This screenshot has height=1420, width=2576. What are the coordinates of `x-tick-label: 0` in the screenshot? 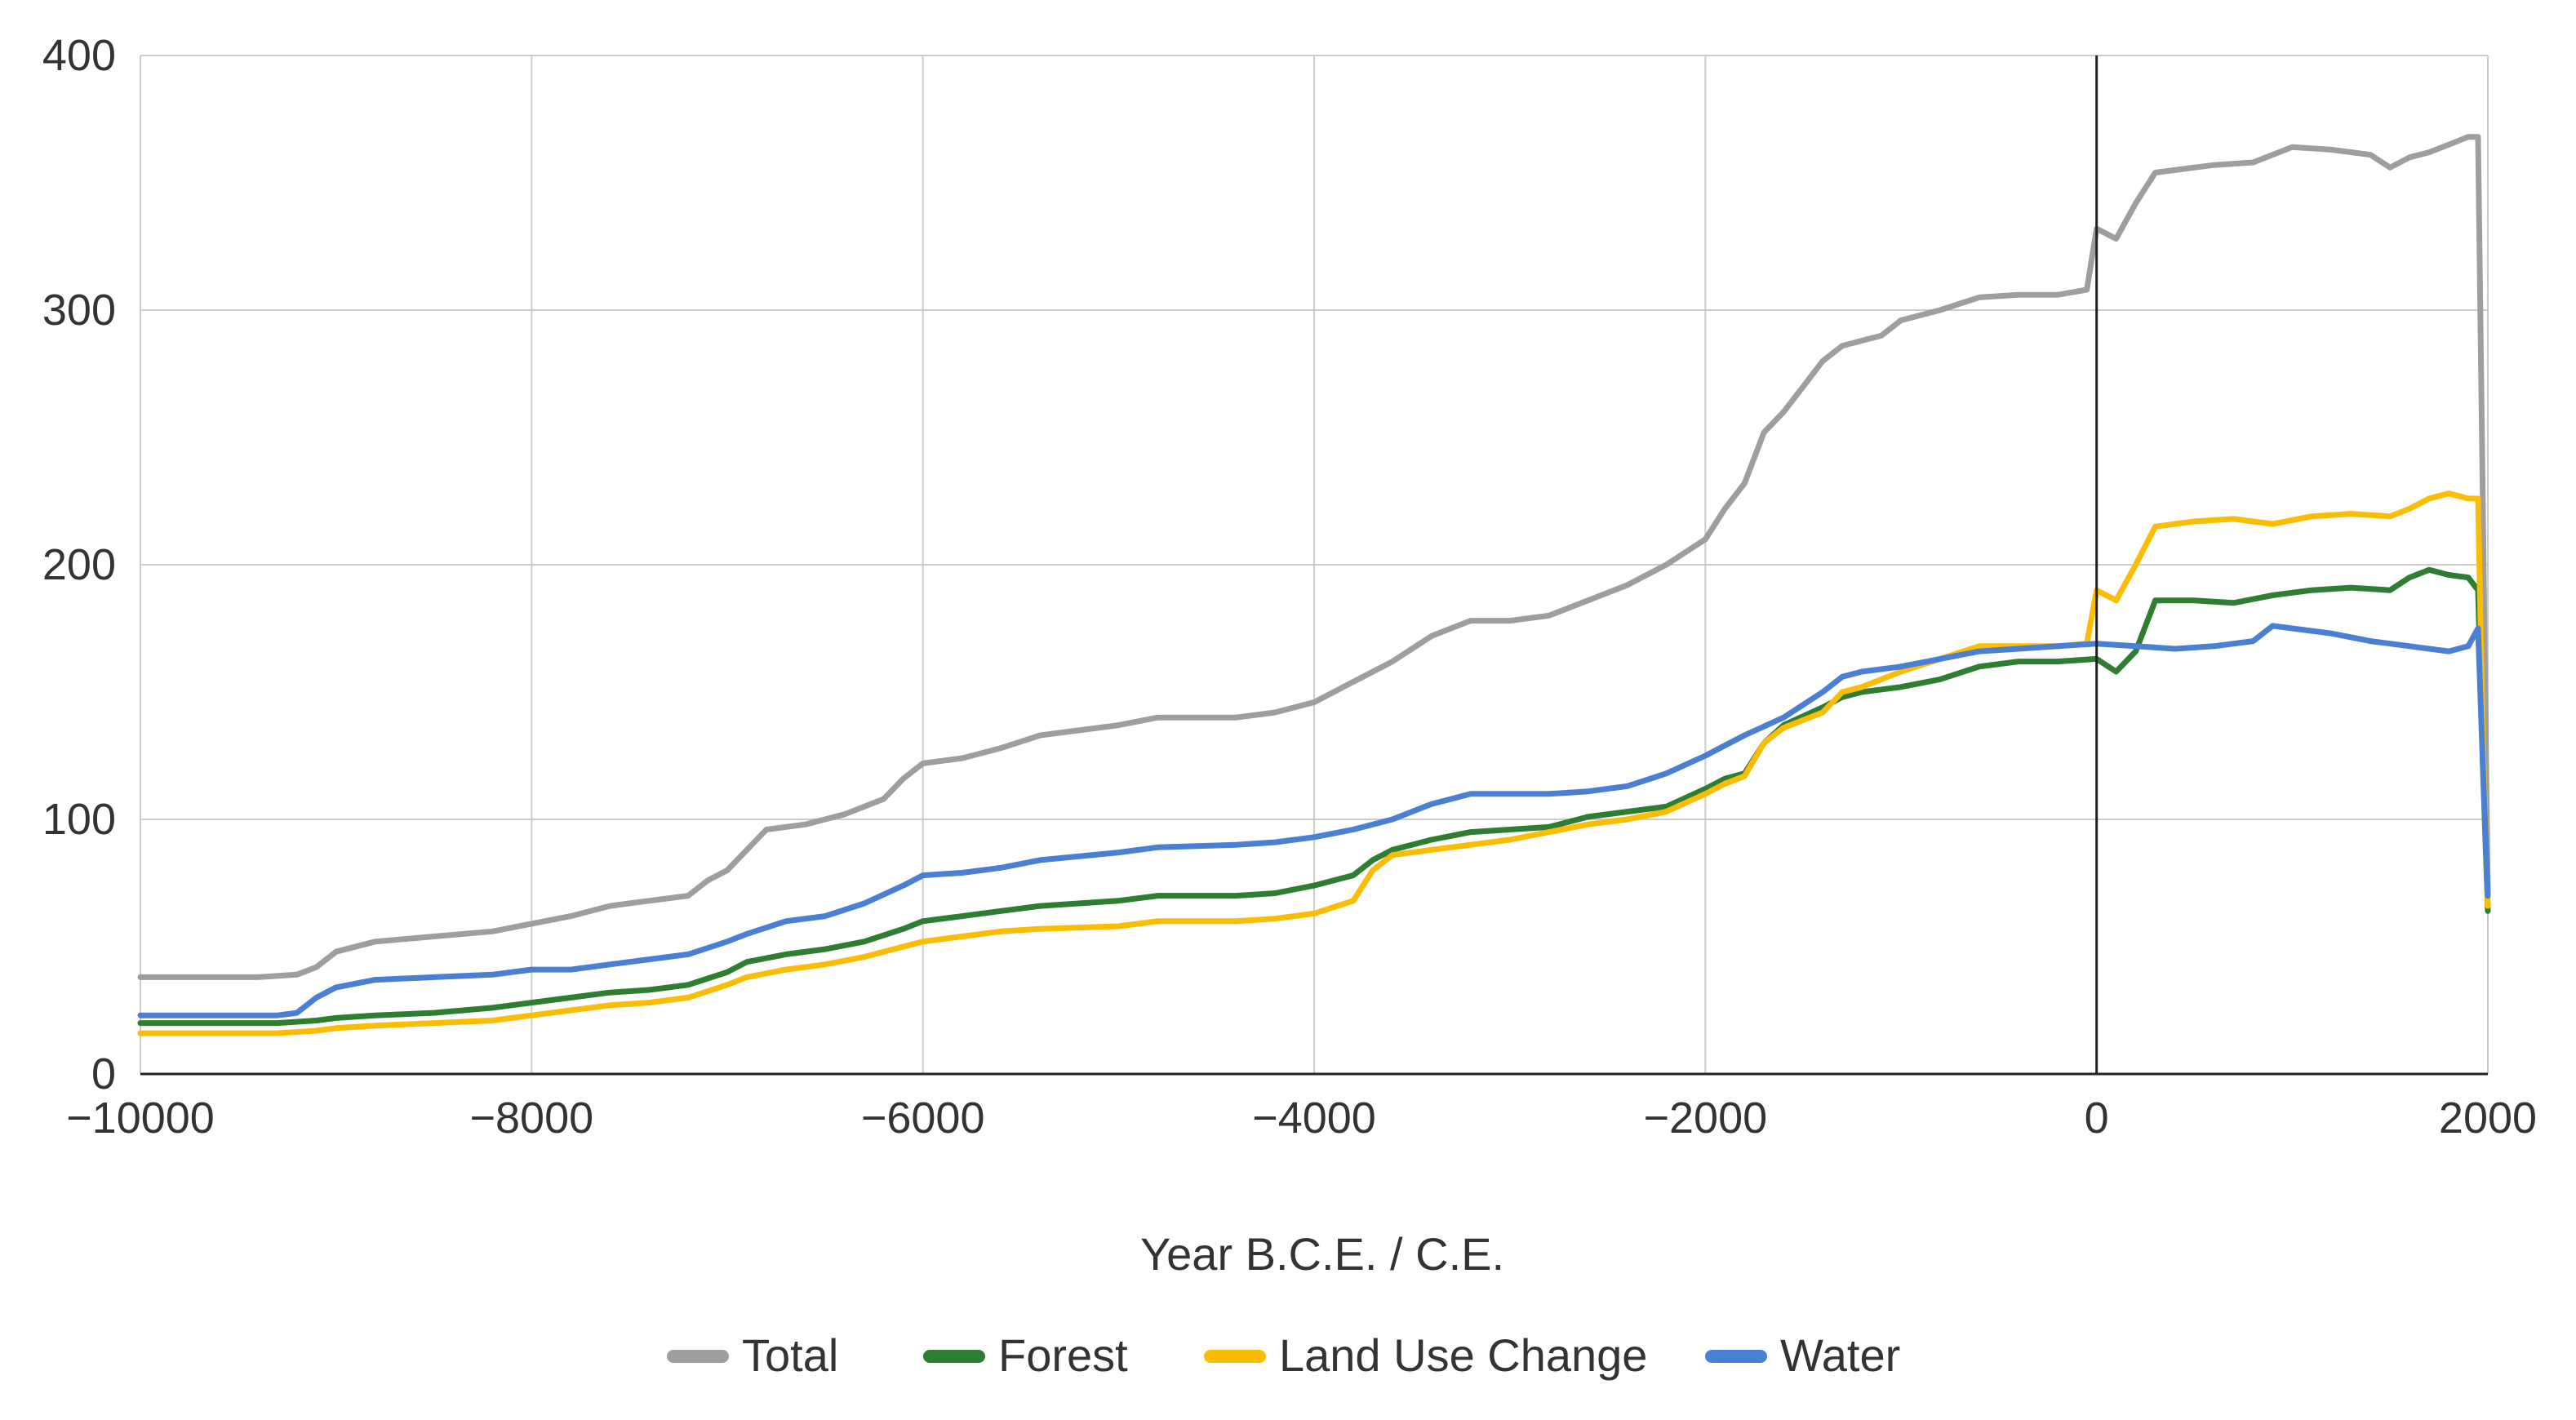 It's located at (2097, 1118).